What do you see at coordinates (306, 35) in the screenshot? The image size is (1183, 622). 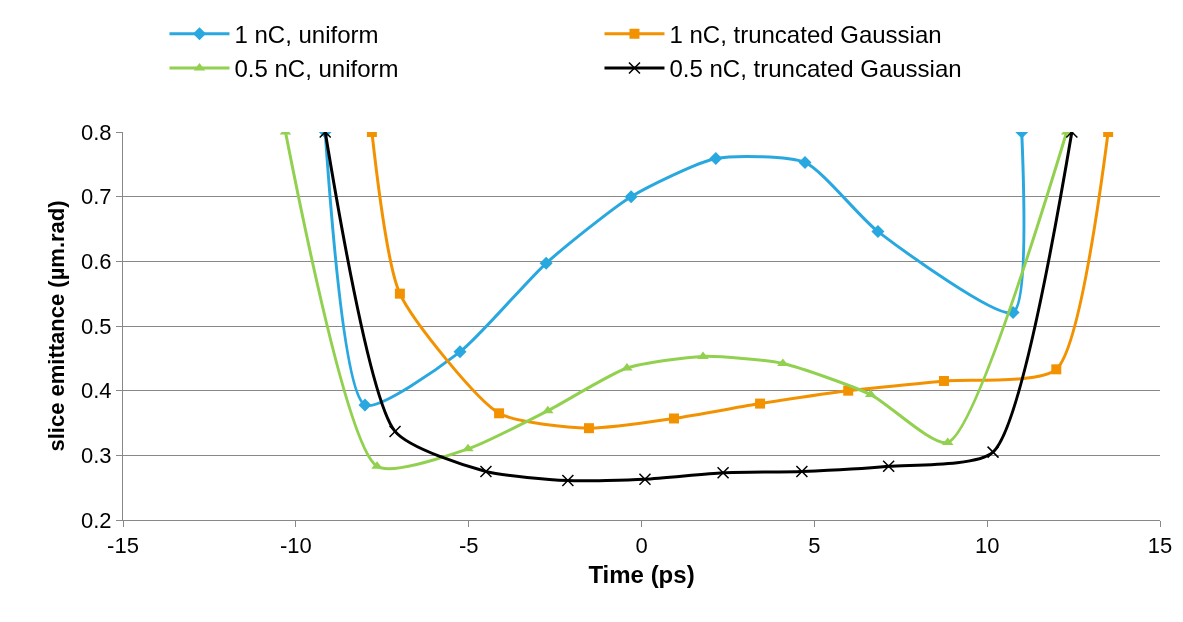 I see `legend-label: 1 nC, uniform` at bounding box center [306, 35].